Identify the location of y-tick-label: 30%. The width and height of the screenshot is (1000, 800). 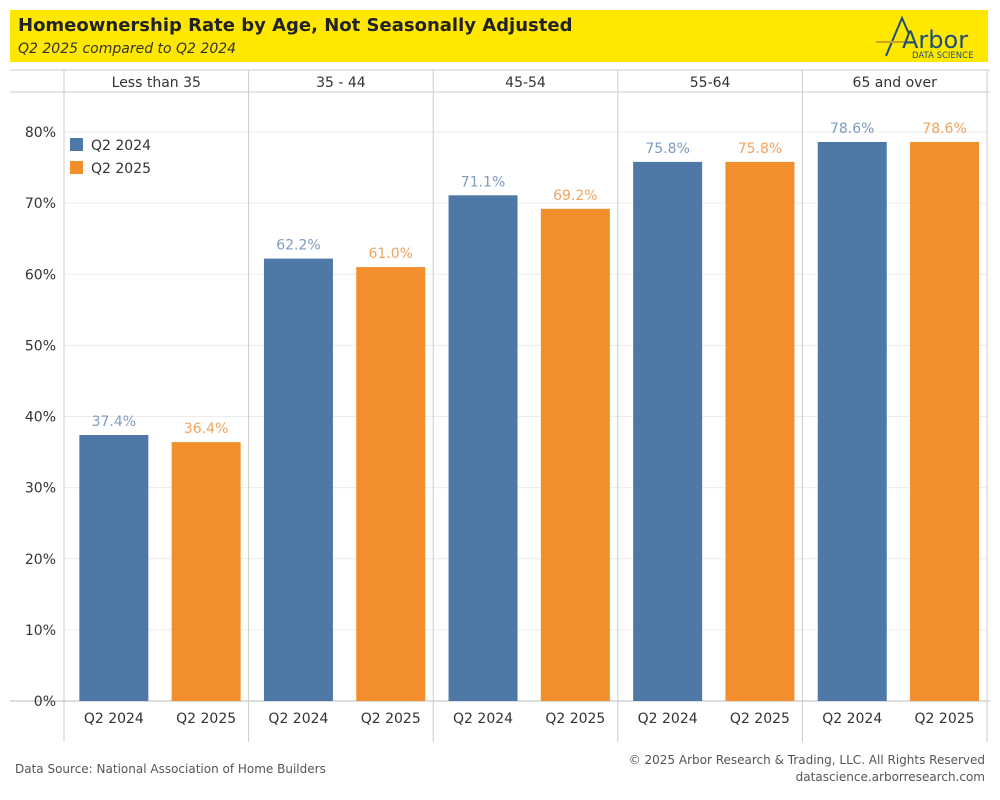
(40, 489).